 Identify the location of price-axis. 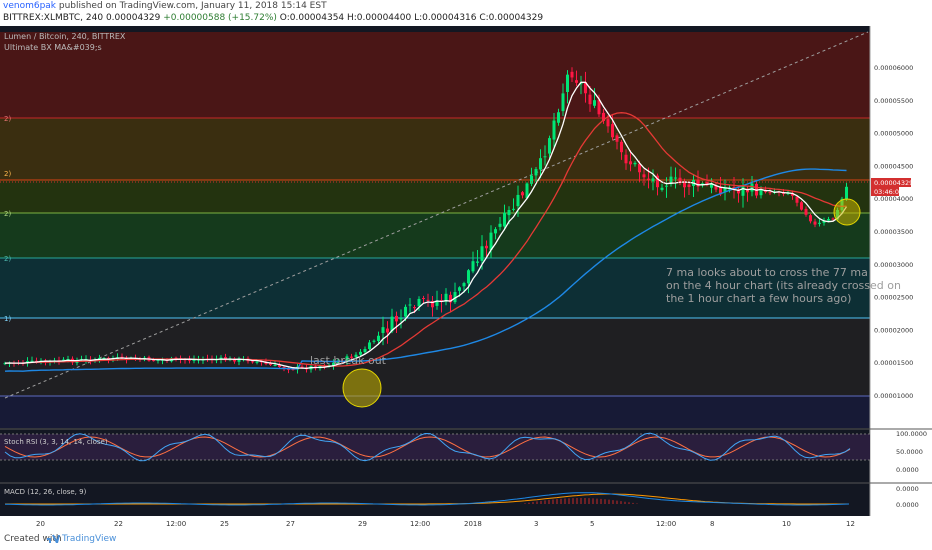
(901, 278).